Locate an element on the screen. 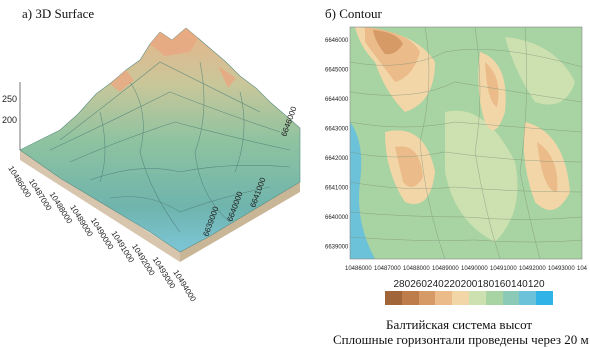  legend-label: 220 is located at coordinates (452, 284).